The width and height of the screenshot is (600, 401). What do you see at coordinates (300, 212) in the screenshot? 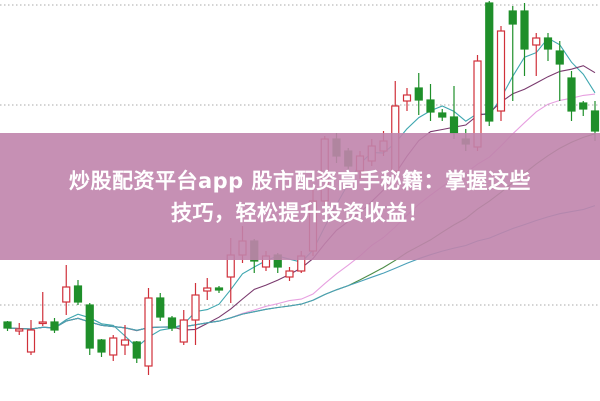
I see `title-line-2: 技巧，轻松提升投资收益！` at bounding box center [300, 212].